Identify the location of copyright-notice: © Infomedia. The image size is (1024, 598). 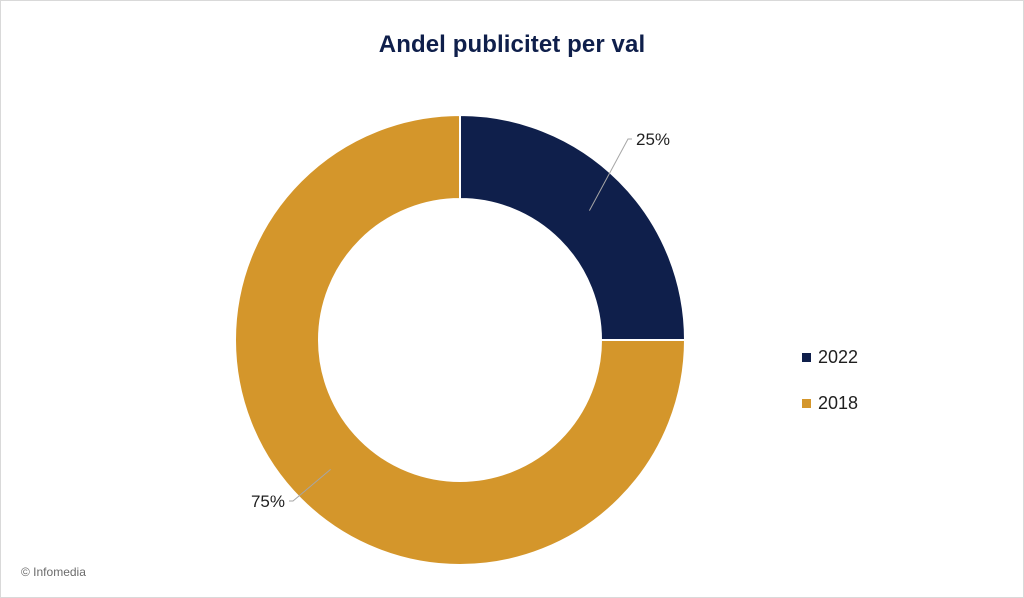
(53, 572).